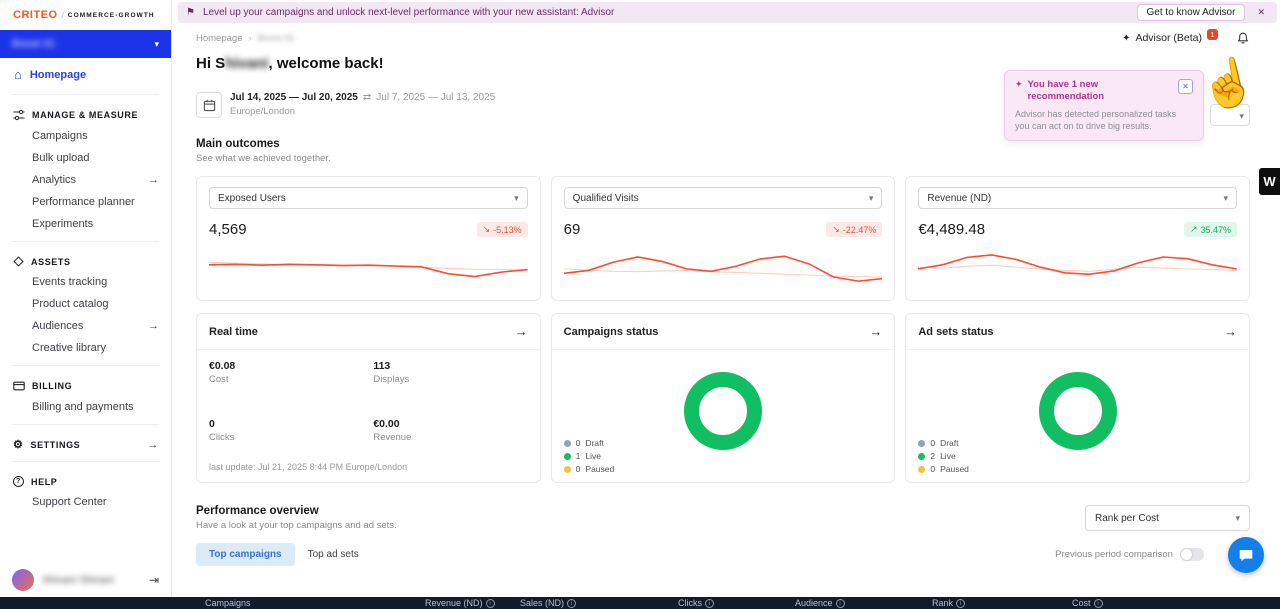  What do you see at coordinates (44, 481) in the screenshot?
I see `section-header-label: HELP` at bounding box center [44, 481].